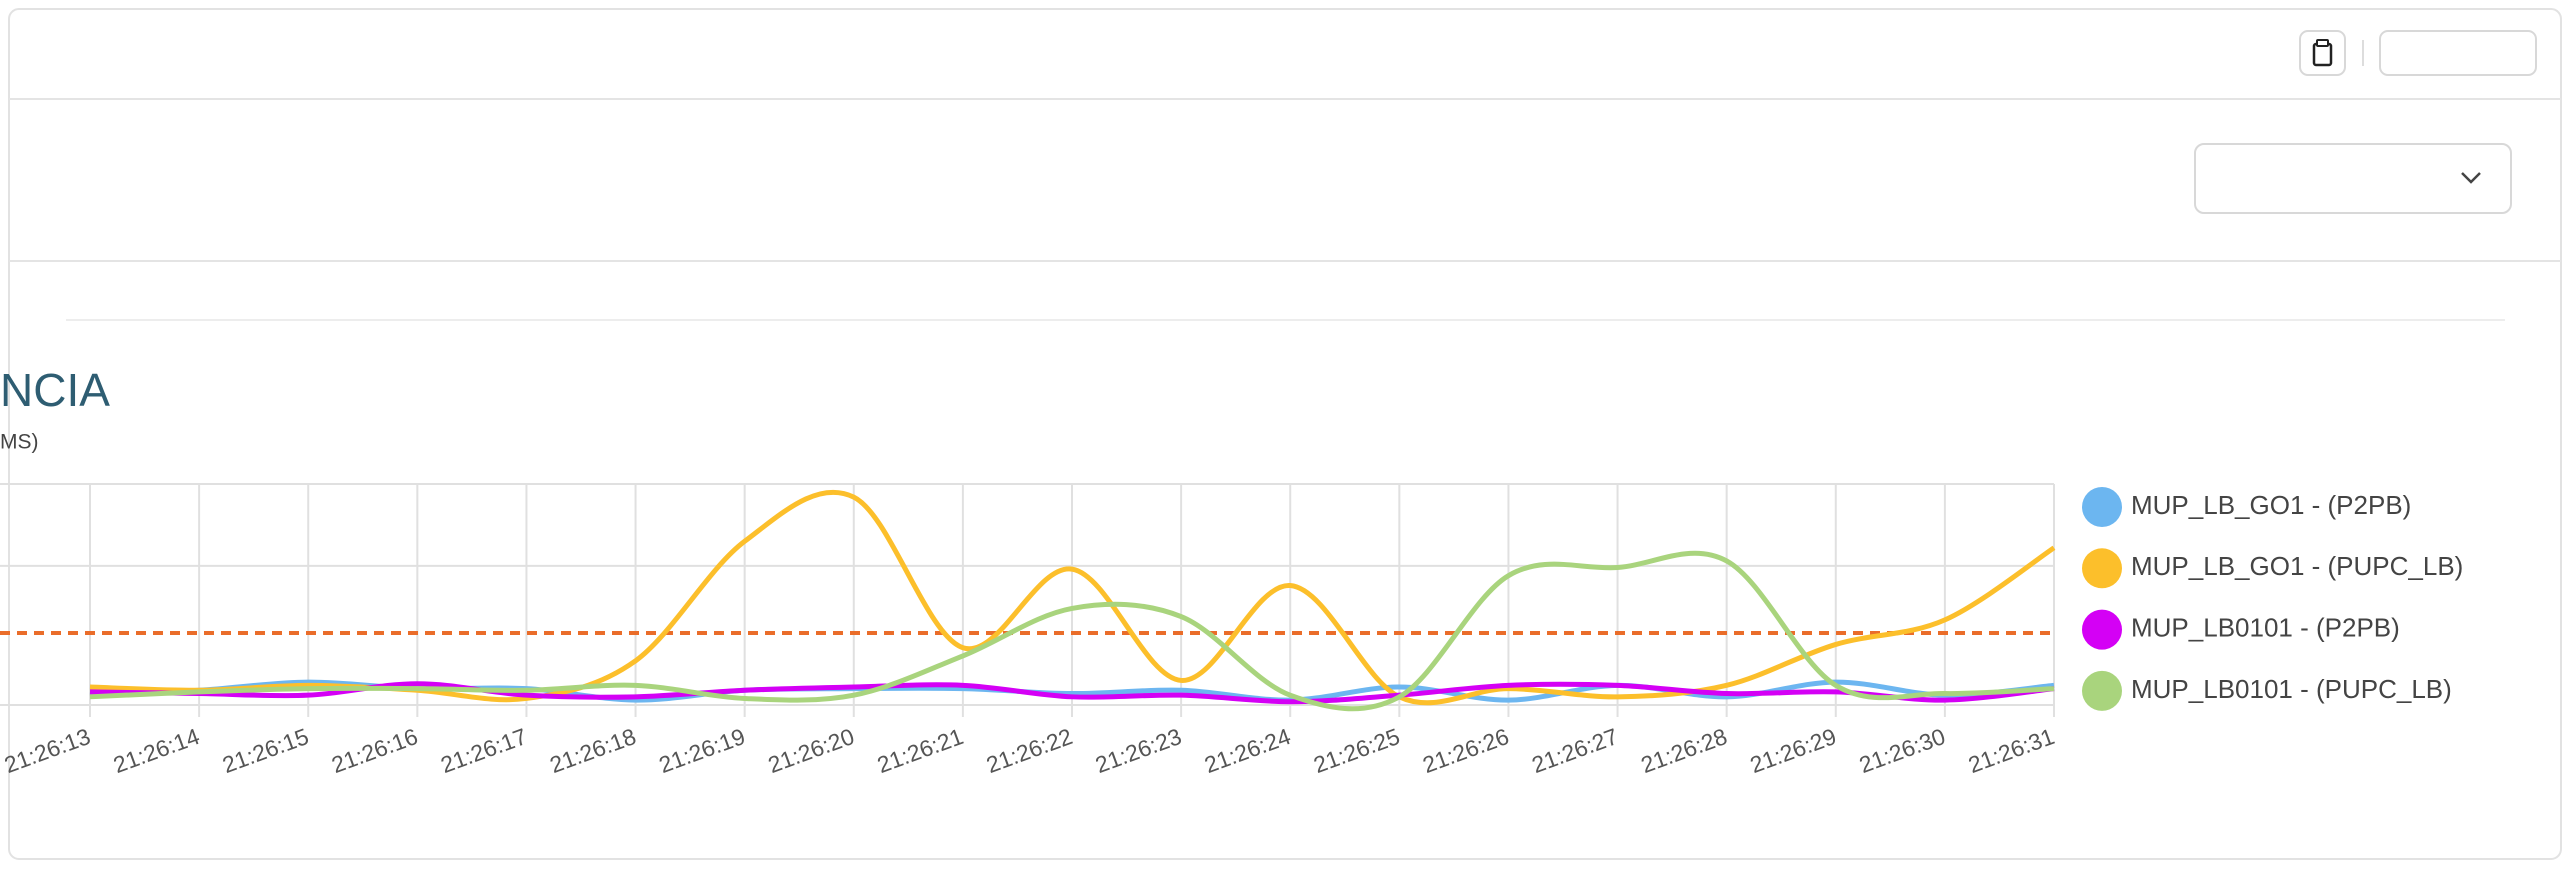 This screenshot has width=2572, height=873. I want to click on clipboard-button, so click(2322, 53).